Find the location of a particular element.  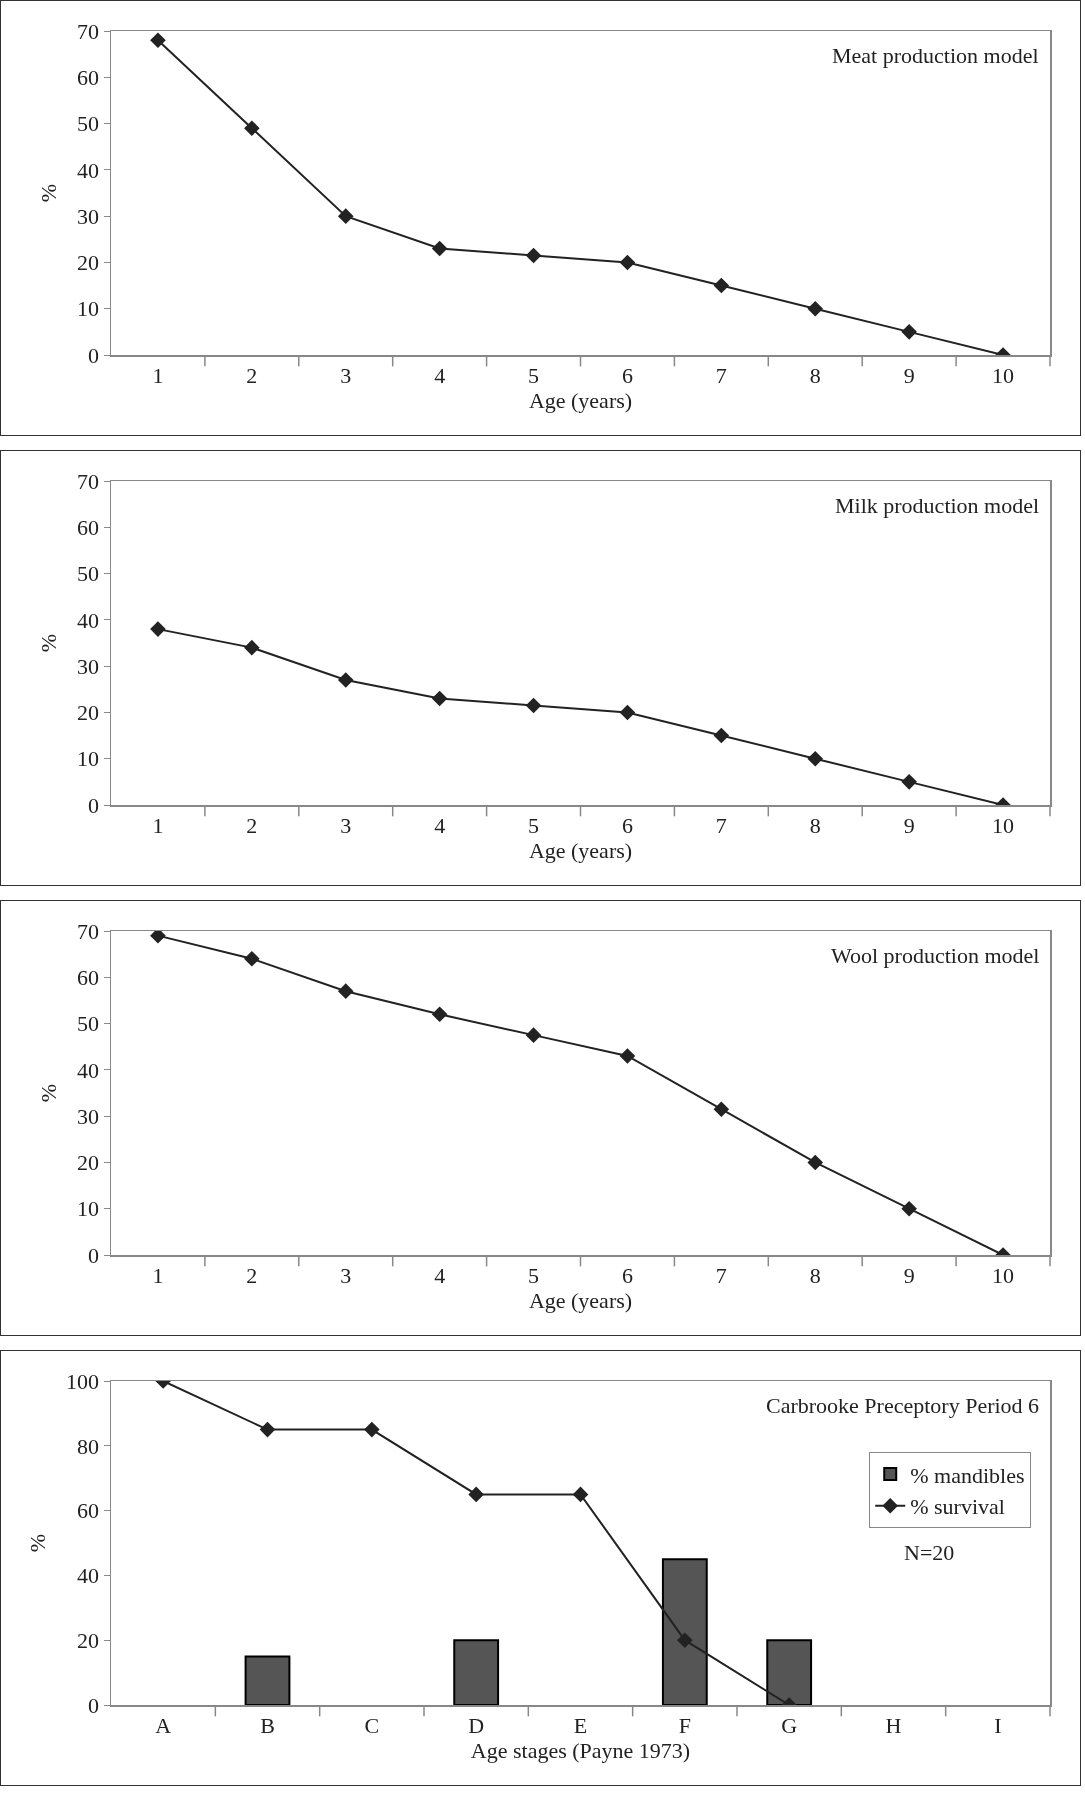

y-tick-label: 100 is located at coordinates (83, 1381).